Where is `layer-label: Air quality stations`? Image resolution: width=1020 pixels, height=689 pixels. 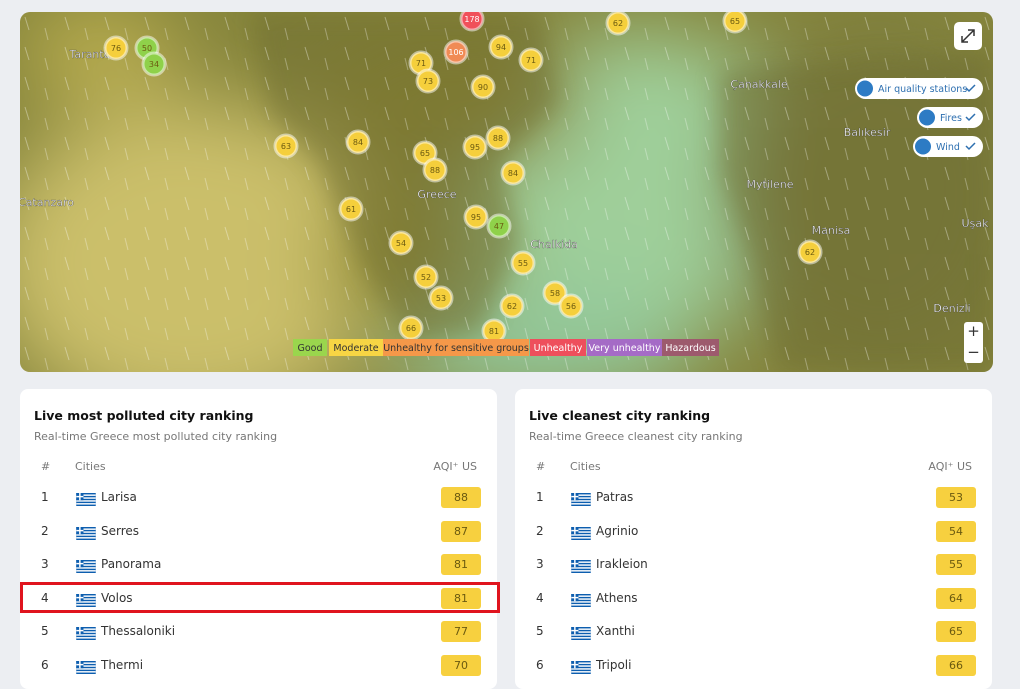 layer-label: Air quality stations is located at coordinates (922, 89).